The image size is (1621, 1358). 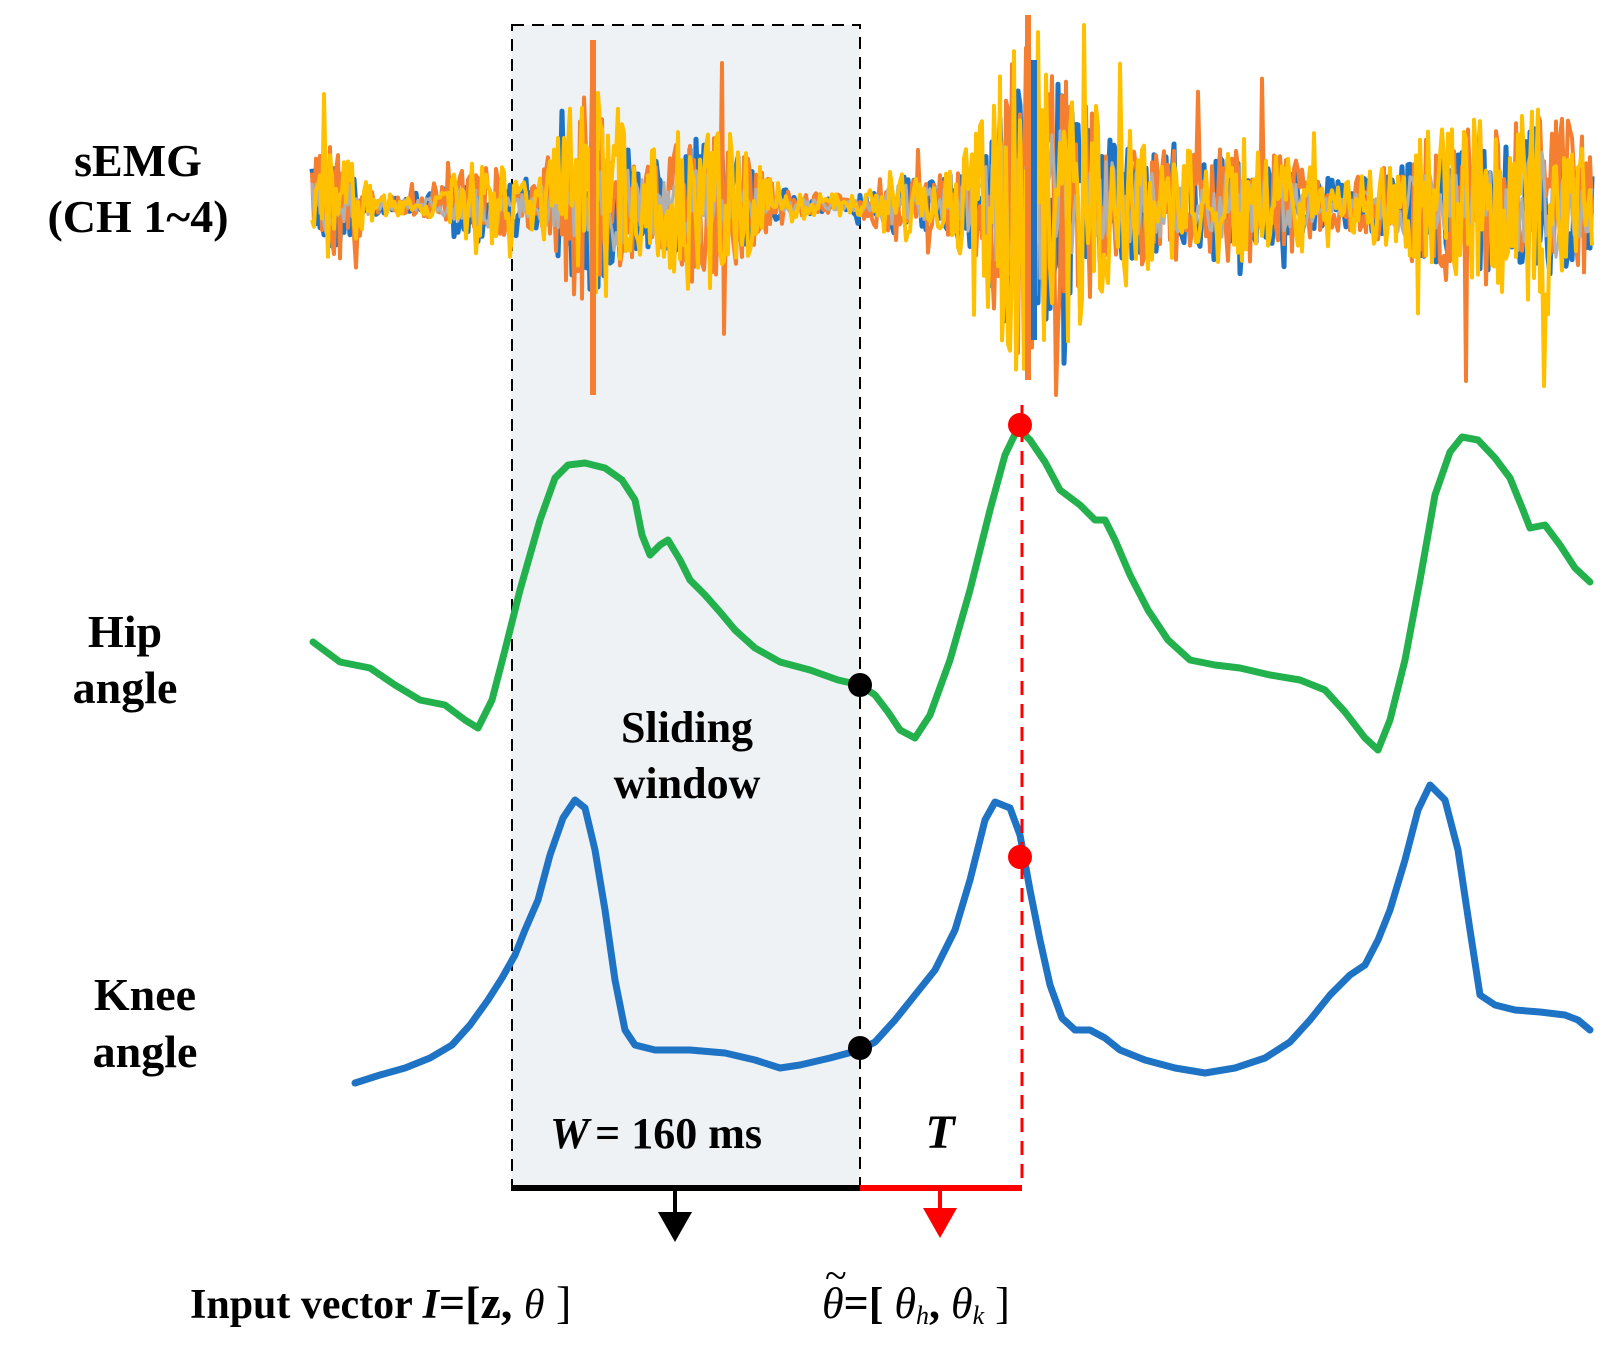 I want to click on output-k-sub: k, so click(x=979, y=1315).